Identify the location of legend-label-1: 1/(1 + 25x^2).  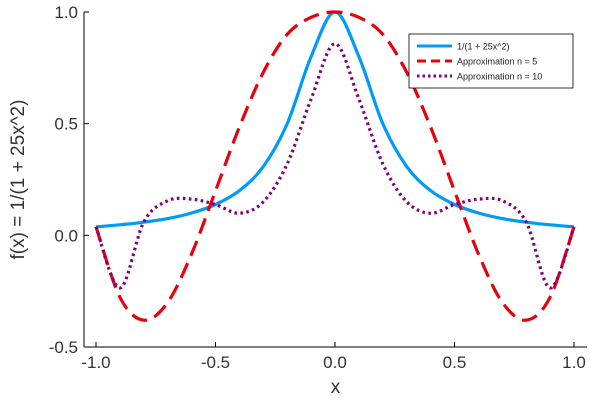
(483, 47).